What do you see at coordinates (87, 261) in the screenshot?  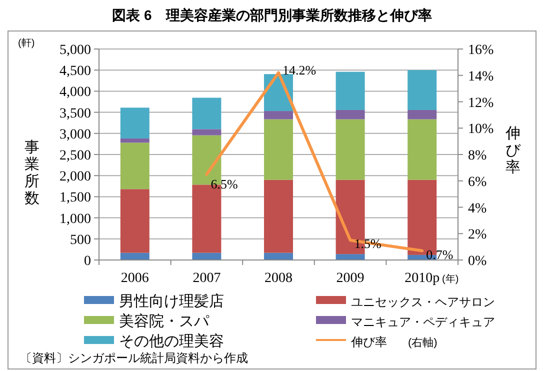 I see `y-tick-label: 0` at bounding box center [87, 261].